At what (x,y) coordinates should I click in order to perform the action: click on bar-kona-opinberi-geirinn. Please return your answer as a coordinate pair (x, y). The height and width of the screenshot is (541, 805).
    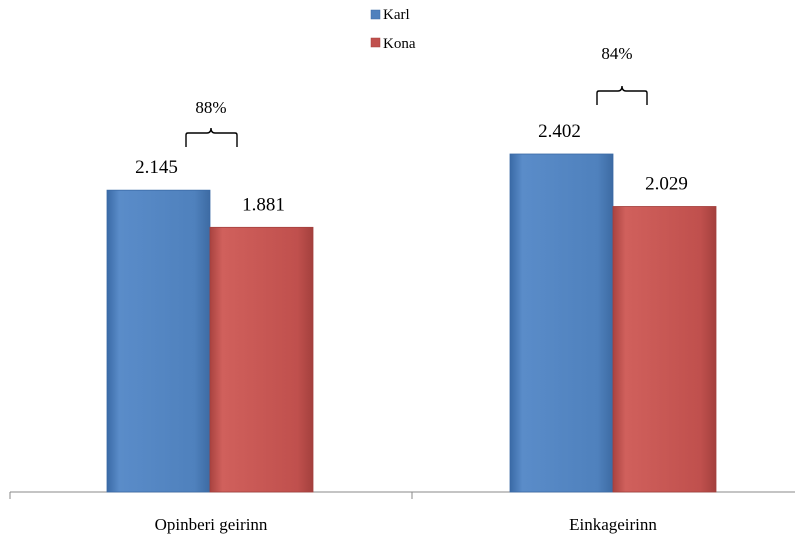
    Looking at the image, I should click on (261, 359).